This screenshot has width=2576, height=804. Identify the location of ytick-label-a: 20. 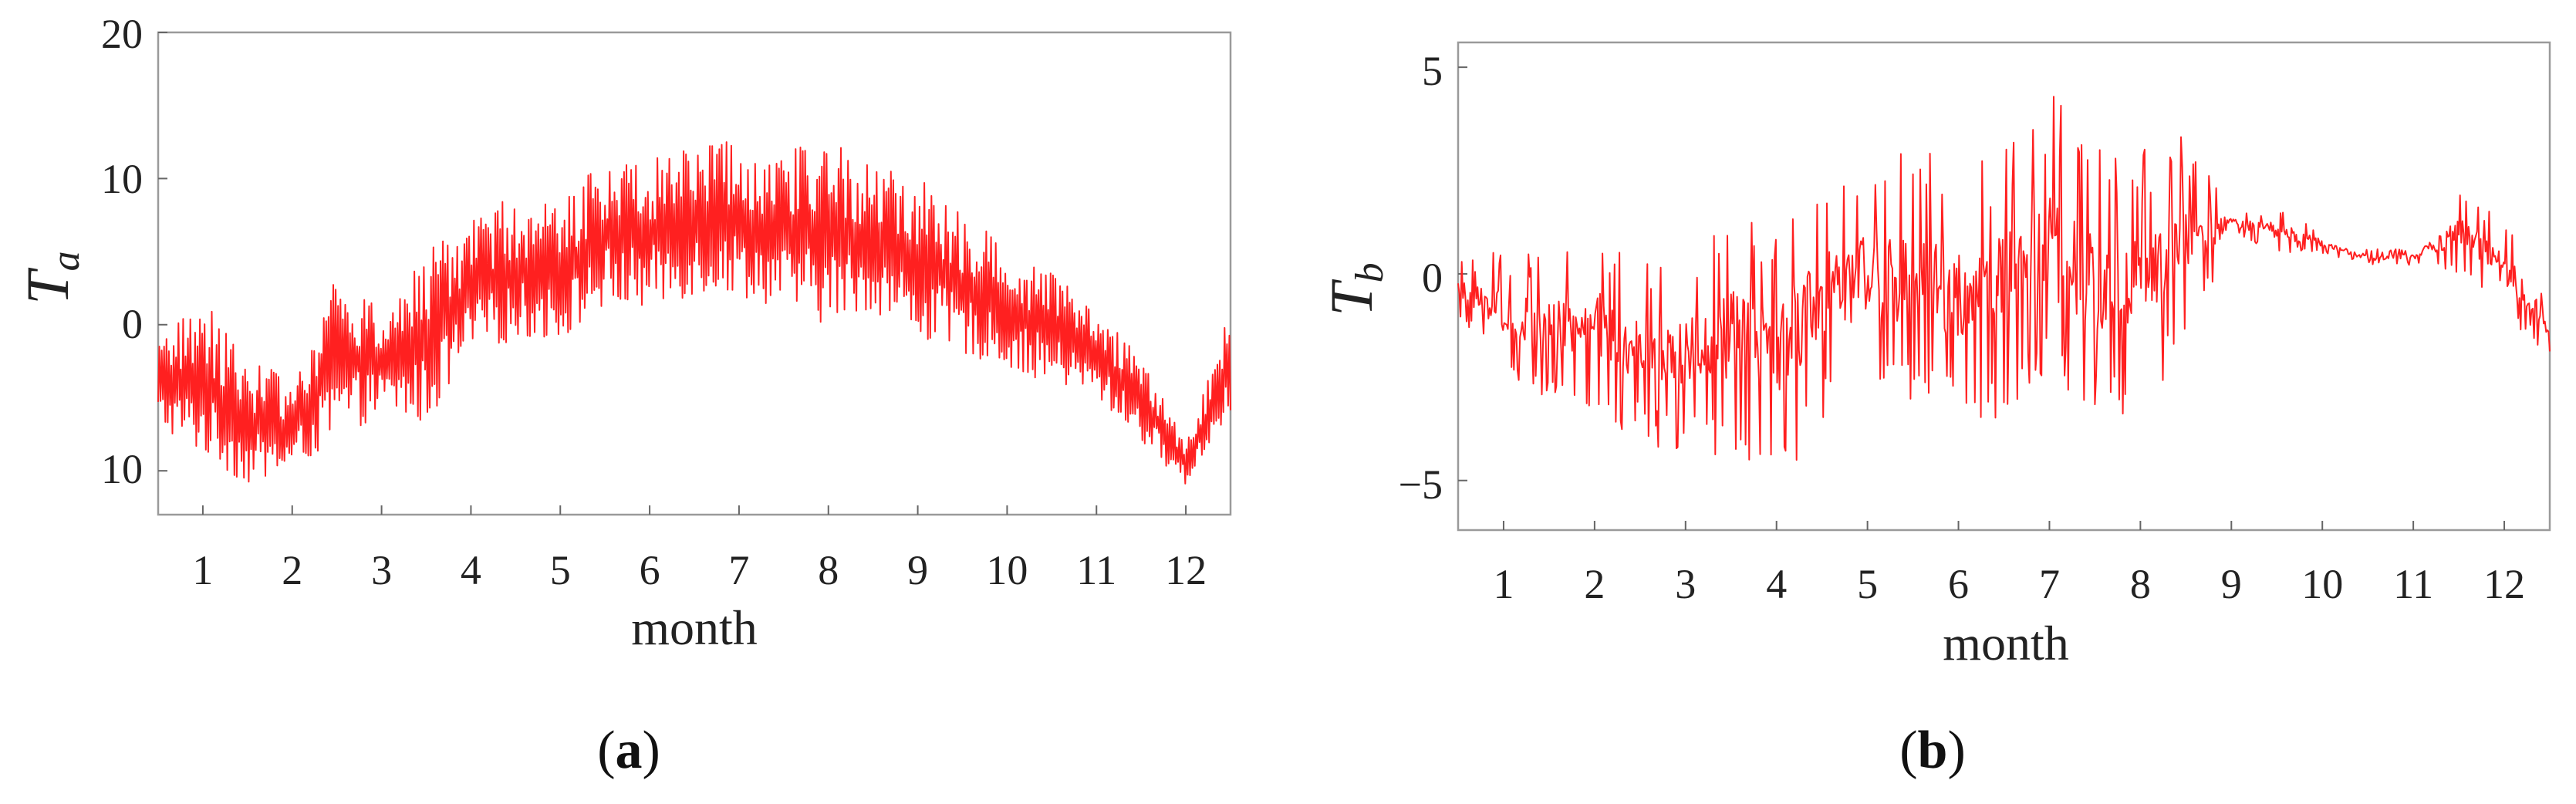
(122, 34).